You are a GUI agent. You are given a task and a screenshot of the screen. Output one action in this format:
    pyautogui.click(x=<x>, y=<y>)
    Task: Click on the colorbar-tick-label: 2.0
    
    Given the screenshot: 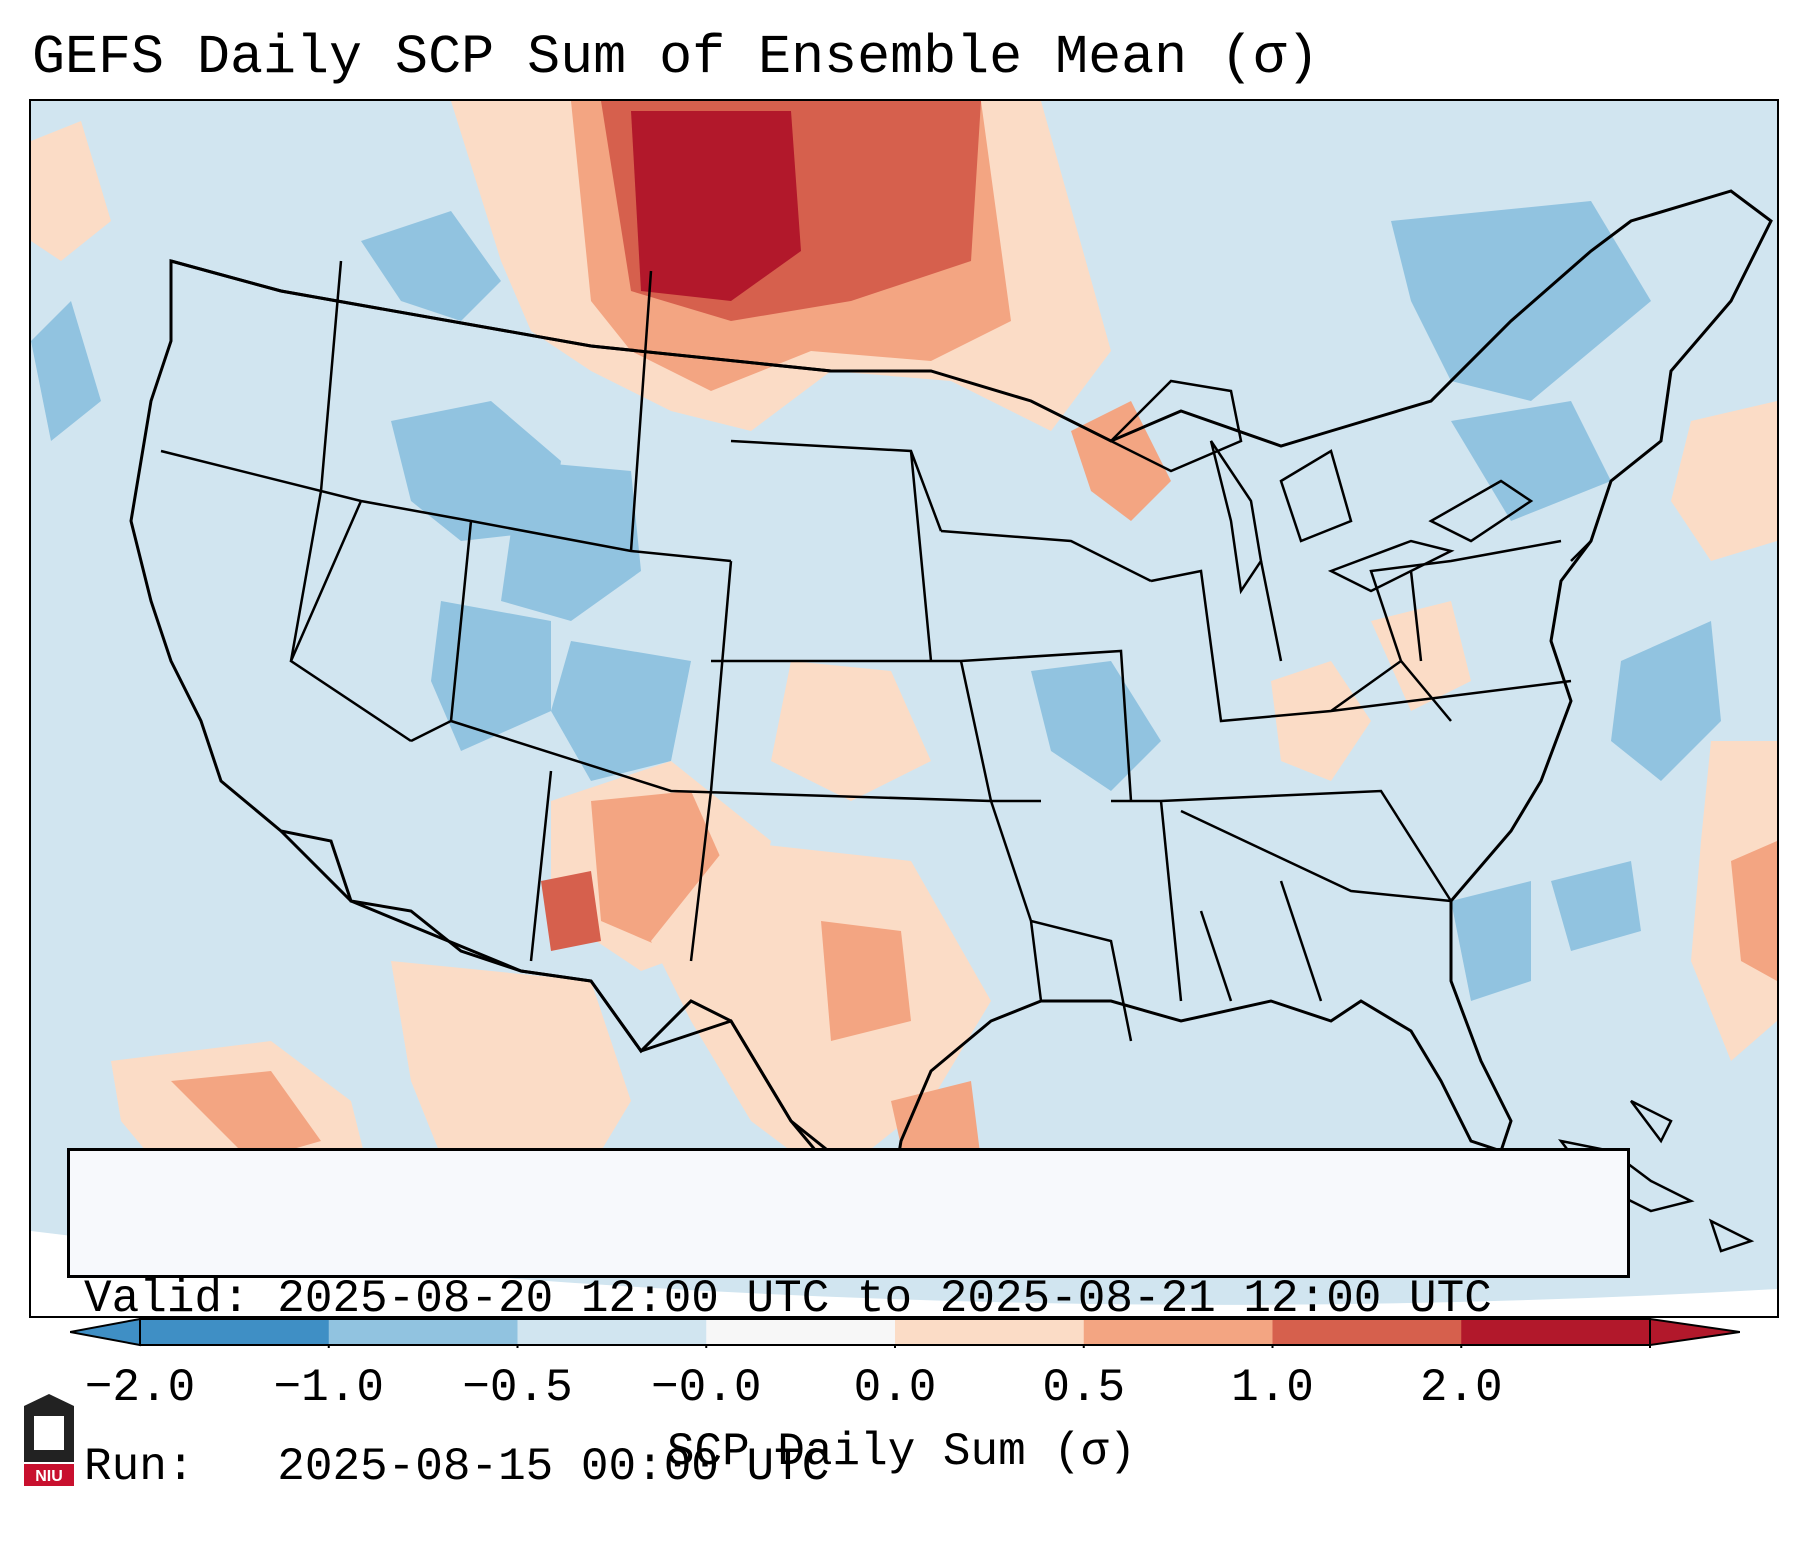 What is the action you would take?
    pyautogui.click(x=1461, y=1388)
    